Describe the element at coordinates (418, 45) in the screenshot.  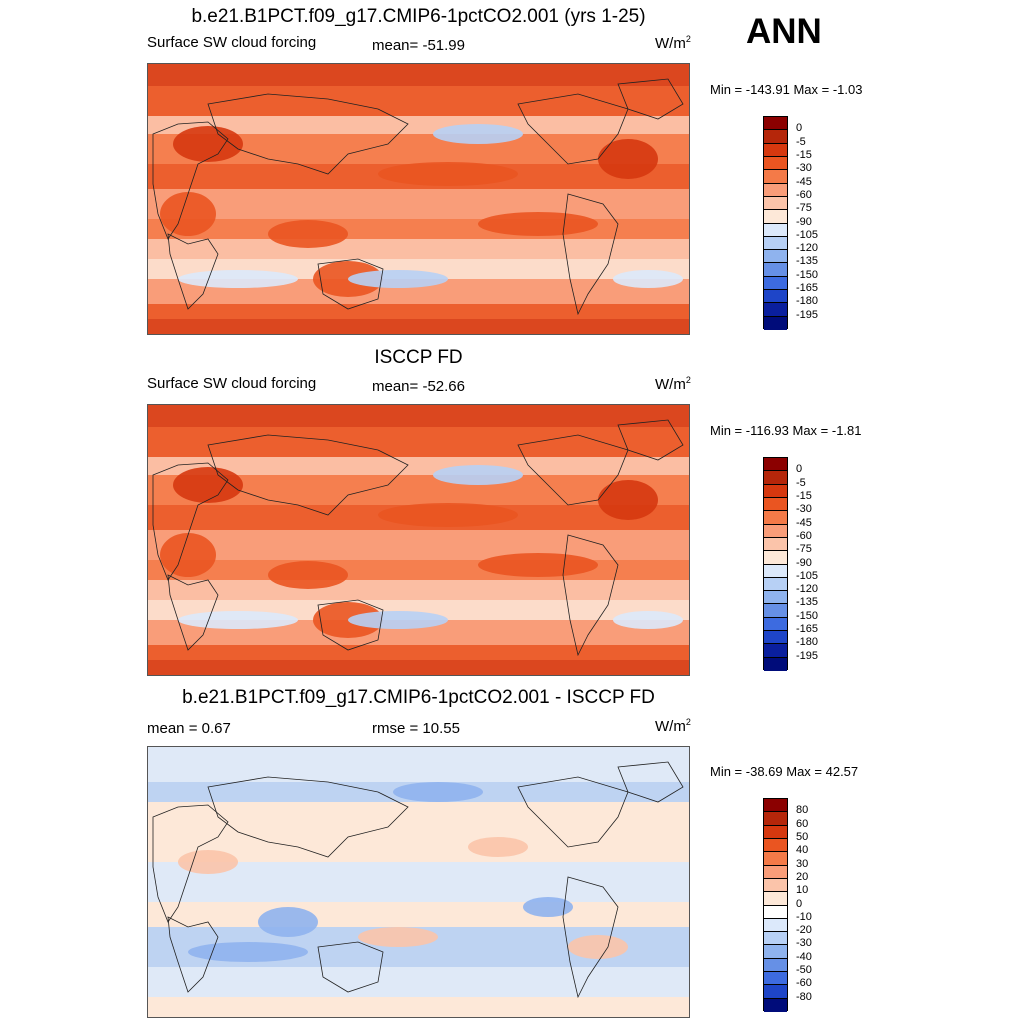
I see `panel-1-mean-label: mean= -51.99` at that location.